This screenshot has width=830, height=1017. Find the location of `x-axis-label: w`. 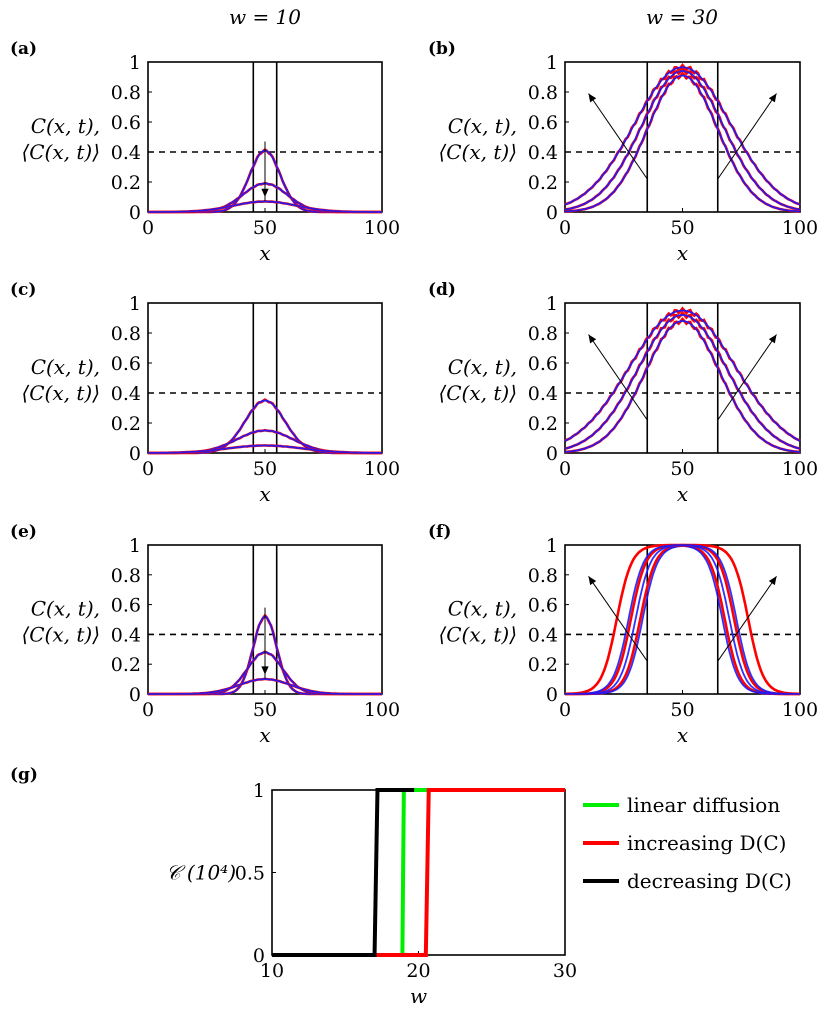

x-axis-label: w is located at coordinates (418, 996).